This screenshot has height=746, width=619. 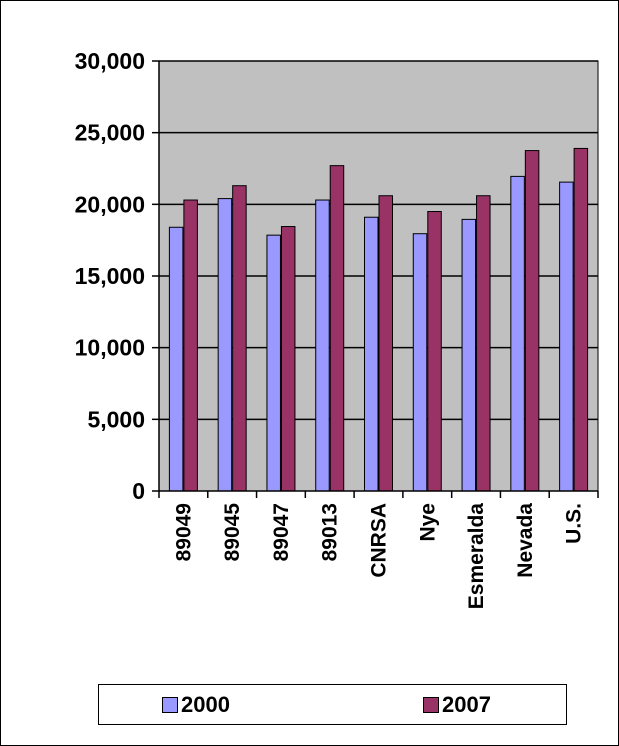 What do you see at coordinates (434, 351) in the screenshot?
I see `bar-2007-nye` at bounding box center [434, 351].